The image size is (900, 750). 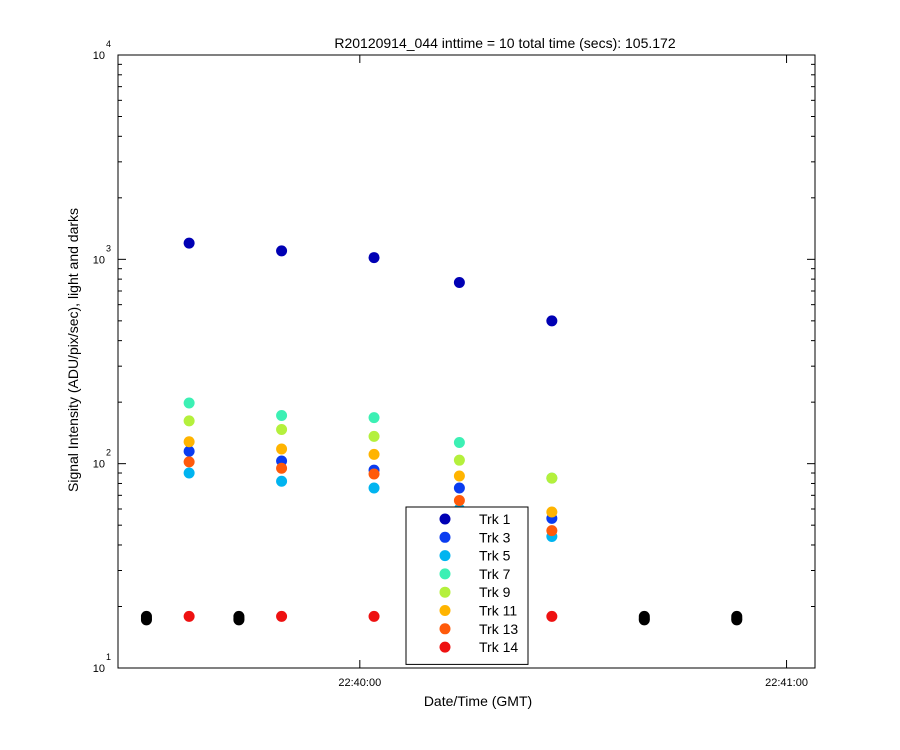 What do you see at coordinates (495, 519) in the screenshot?
I see `legend-label: Trk 1` at bounding box center [495, 519].